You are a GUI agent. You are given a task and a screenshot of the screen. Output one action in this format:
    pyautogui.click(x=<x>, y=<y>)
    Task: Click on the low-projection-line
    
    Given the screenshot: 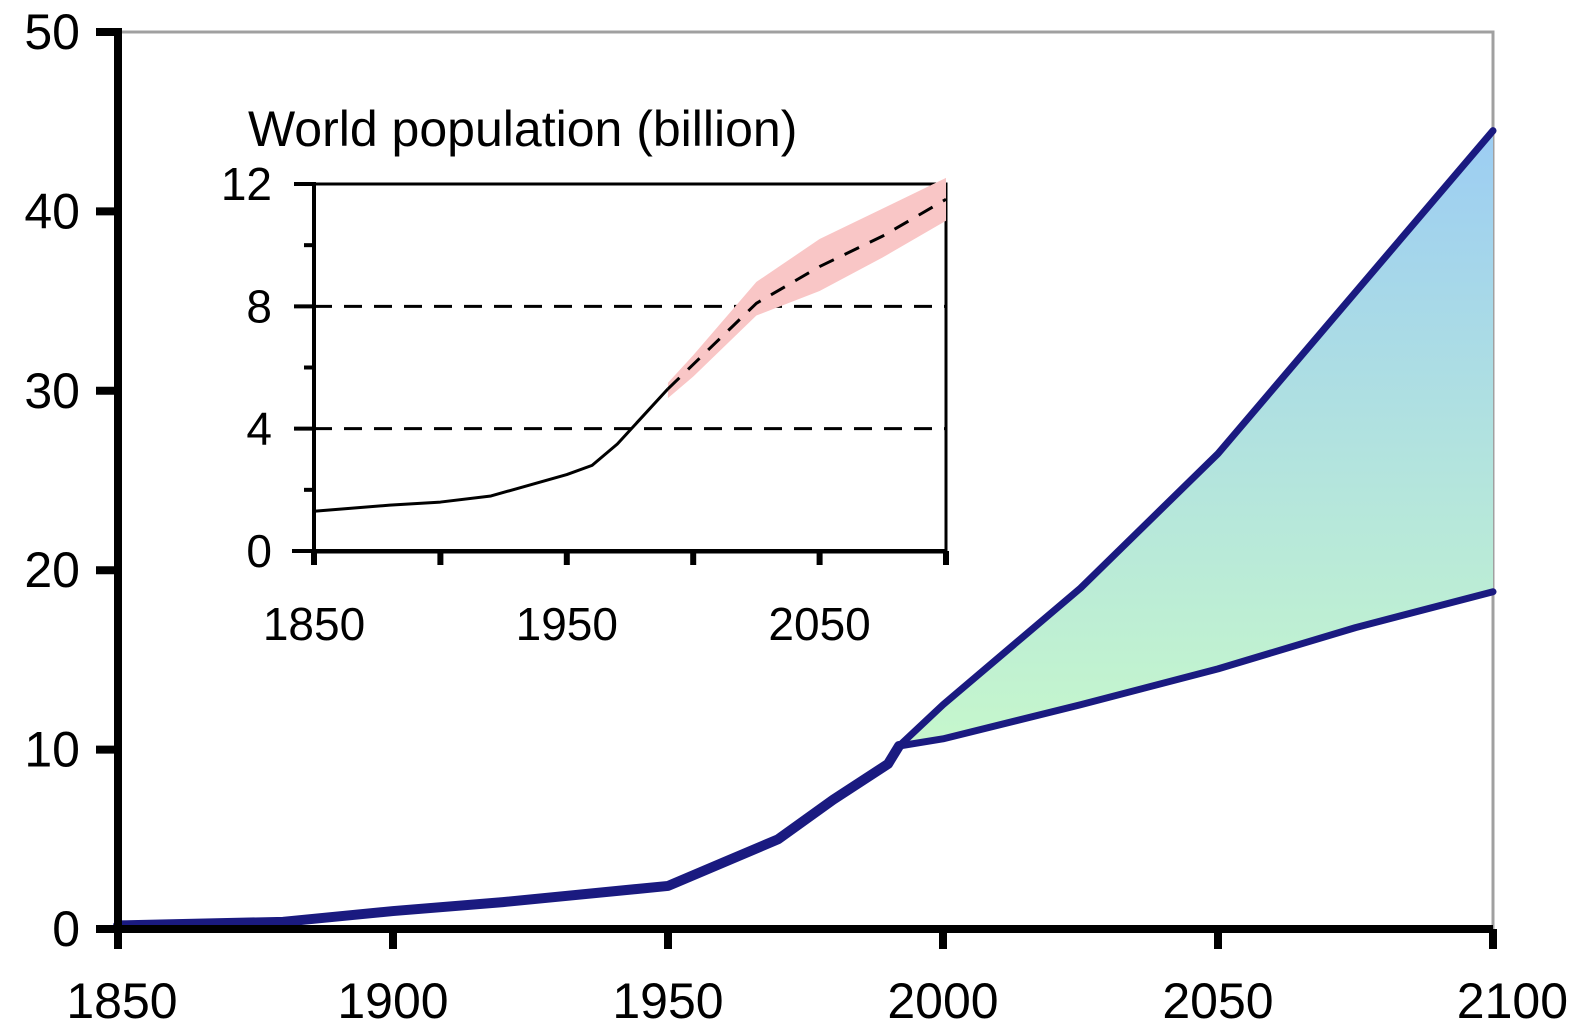 What is the action you would take?
    pyautogui.click(x=1196, y=669)
    